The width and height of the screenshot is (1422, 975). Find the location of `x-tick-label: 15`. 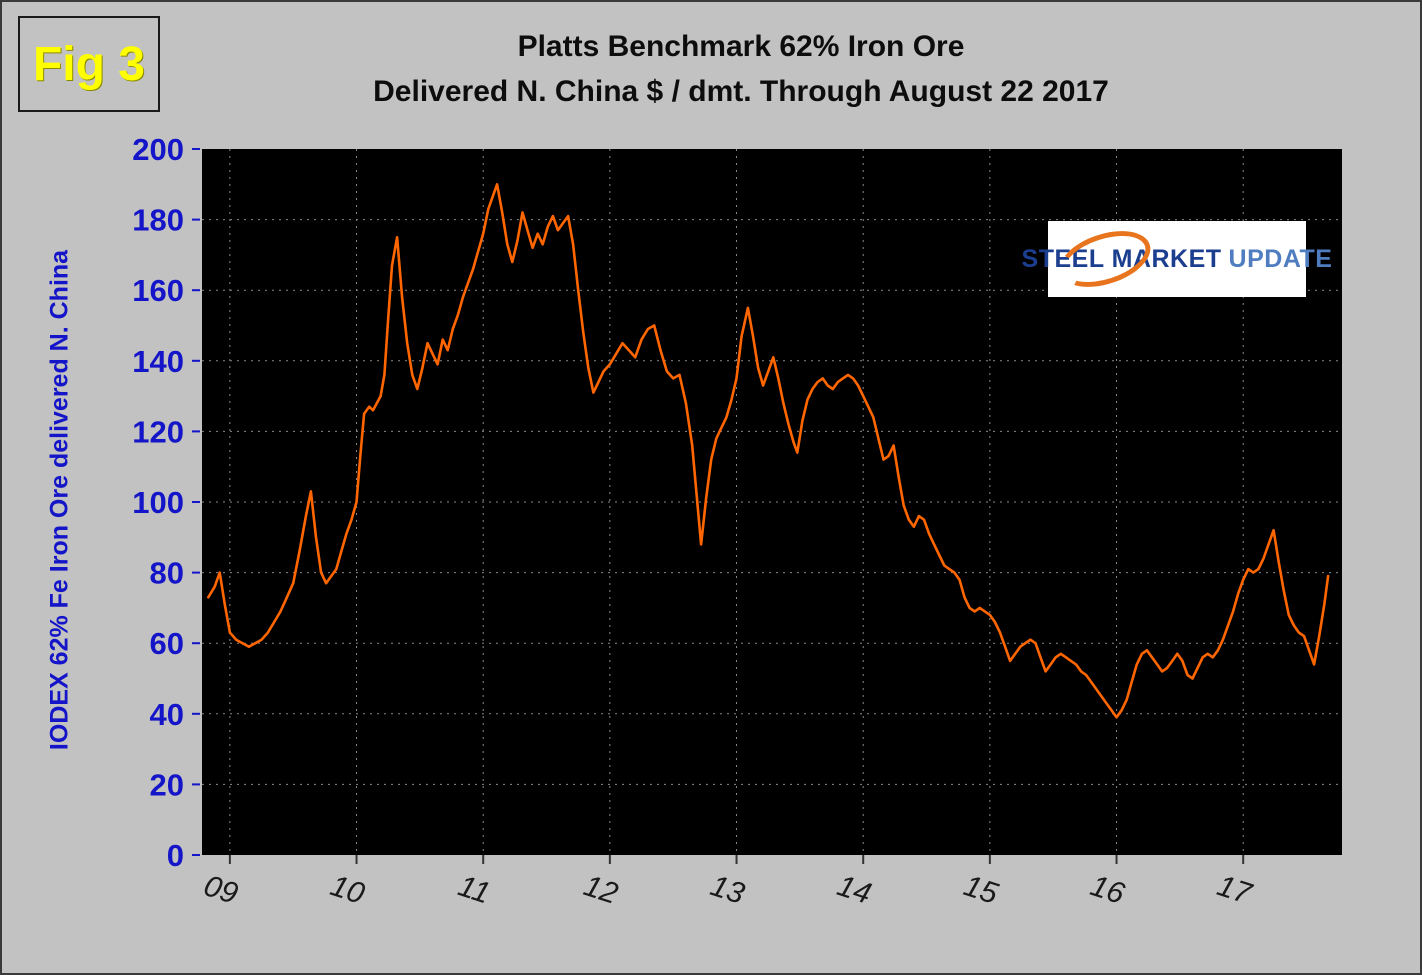

x-tick-label: 15 is located at coordinates (981, 890).